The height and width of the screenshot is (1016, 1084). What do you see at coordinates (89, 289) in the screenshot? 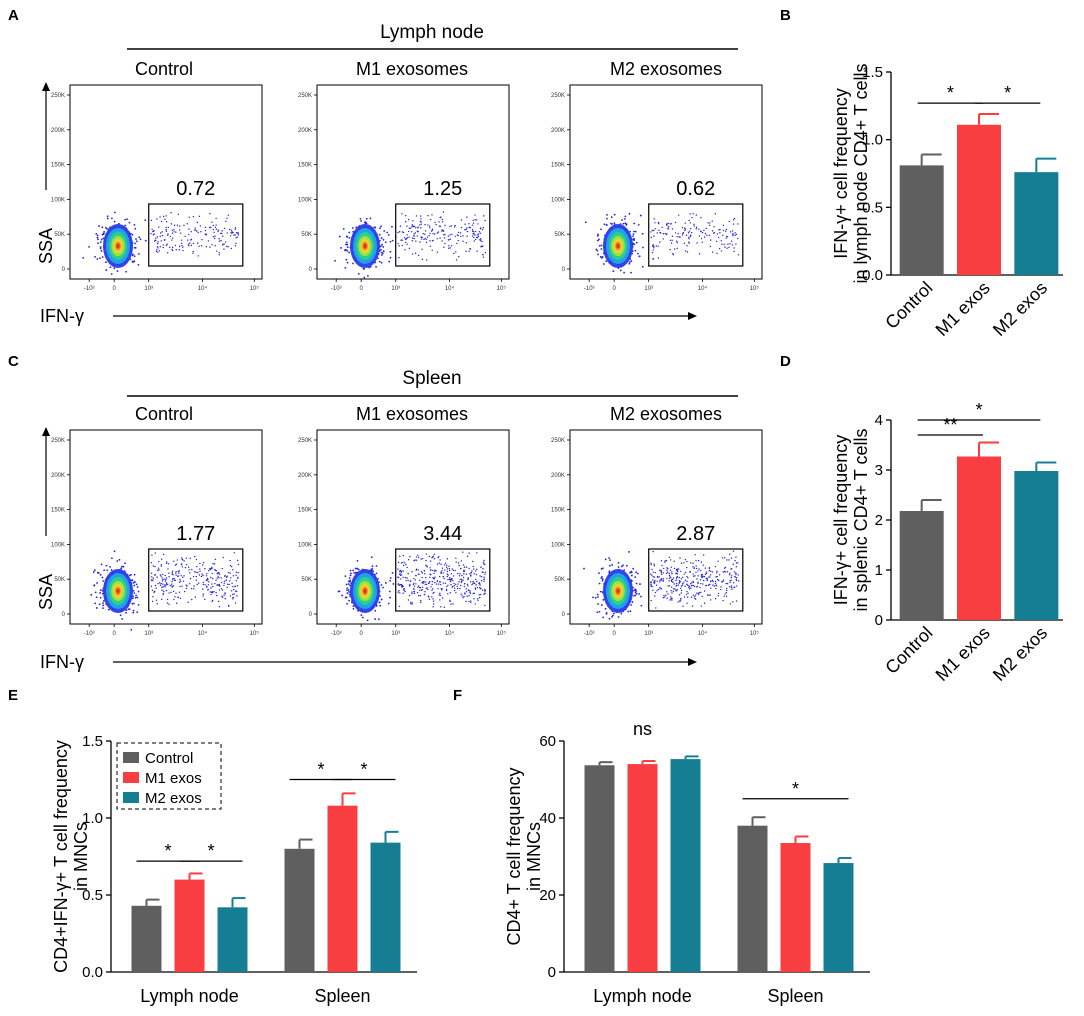
I see `flow-x-tick-label: -10³` at bounding box center [89, 289].